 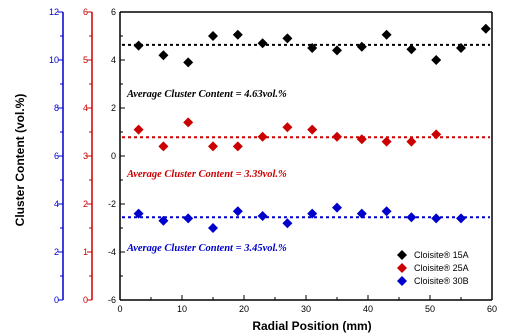 I want to click on red-y-tick-label: 6, so click(x=85, y=12).